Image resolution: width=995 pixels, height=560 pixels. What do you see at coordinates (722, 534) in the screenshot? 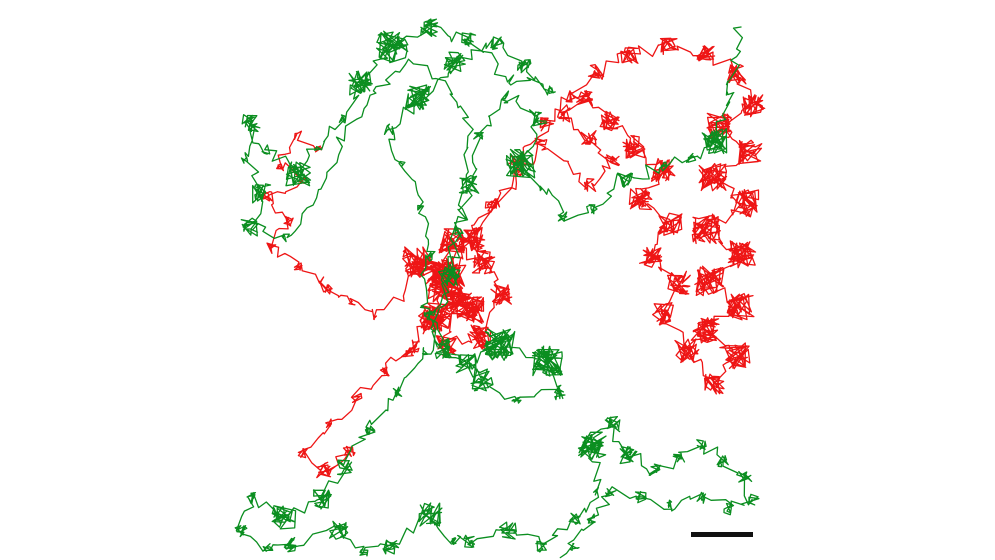
I see `scale-bar` at bounding box center [722, 534].